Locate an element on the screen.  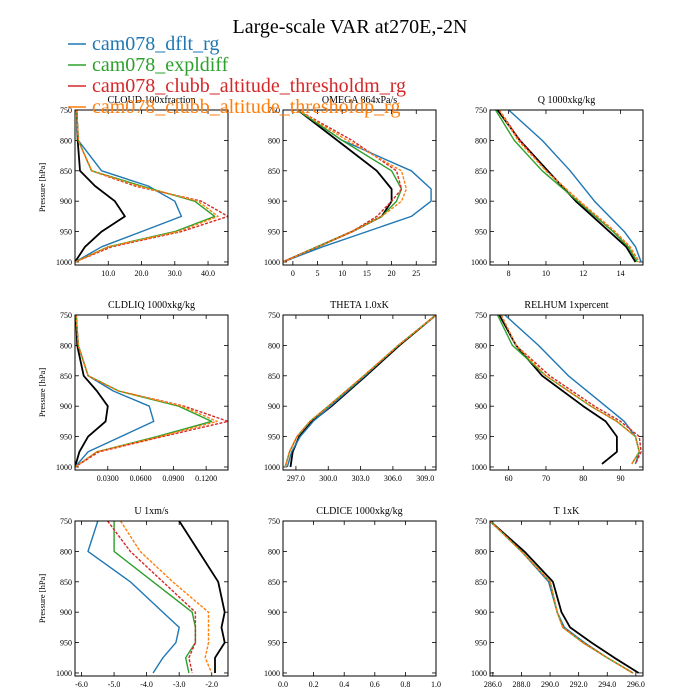
x-tick-label: 306.0 is located at coordinates (393, 478).